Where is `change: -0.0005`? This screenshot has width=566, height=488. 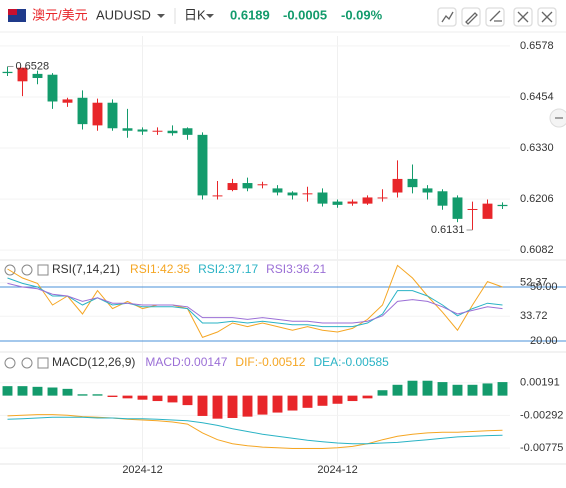
change: -0.0005 is located at coordinates (305, 14).